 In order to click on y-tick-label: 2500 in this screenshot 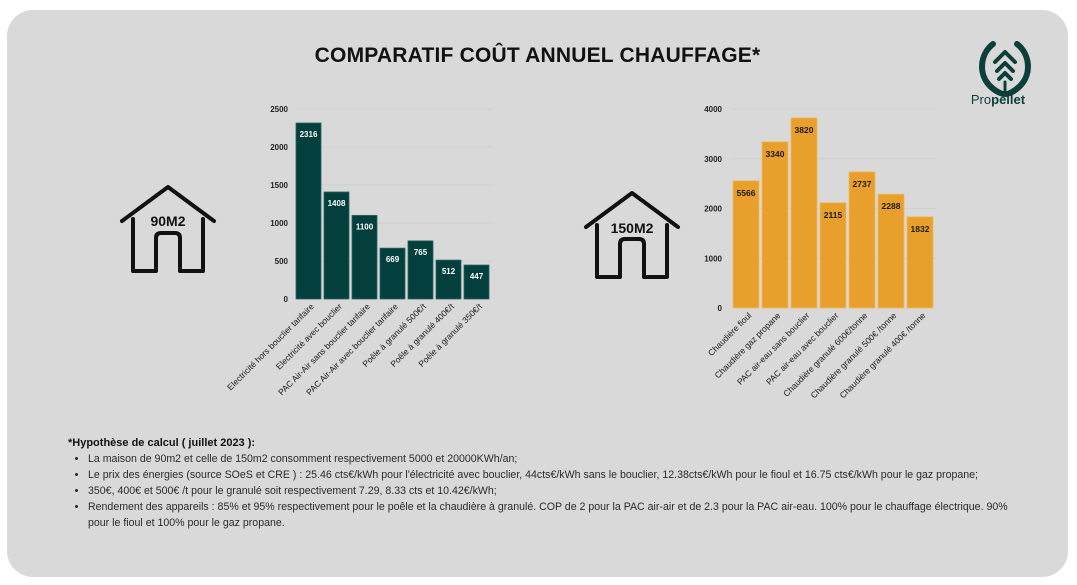, I will do `click(279, 109)`.